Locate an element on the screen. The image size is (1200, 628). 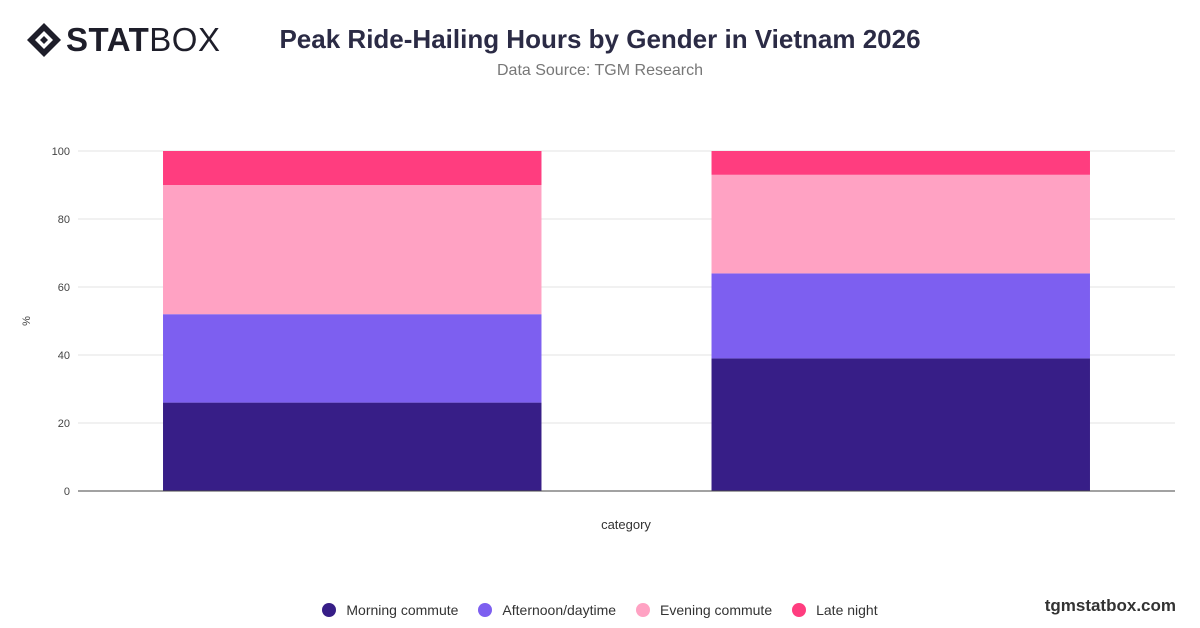
logo-text-light: BOX is located at coordinates (185, 39).